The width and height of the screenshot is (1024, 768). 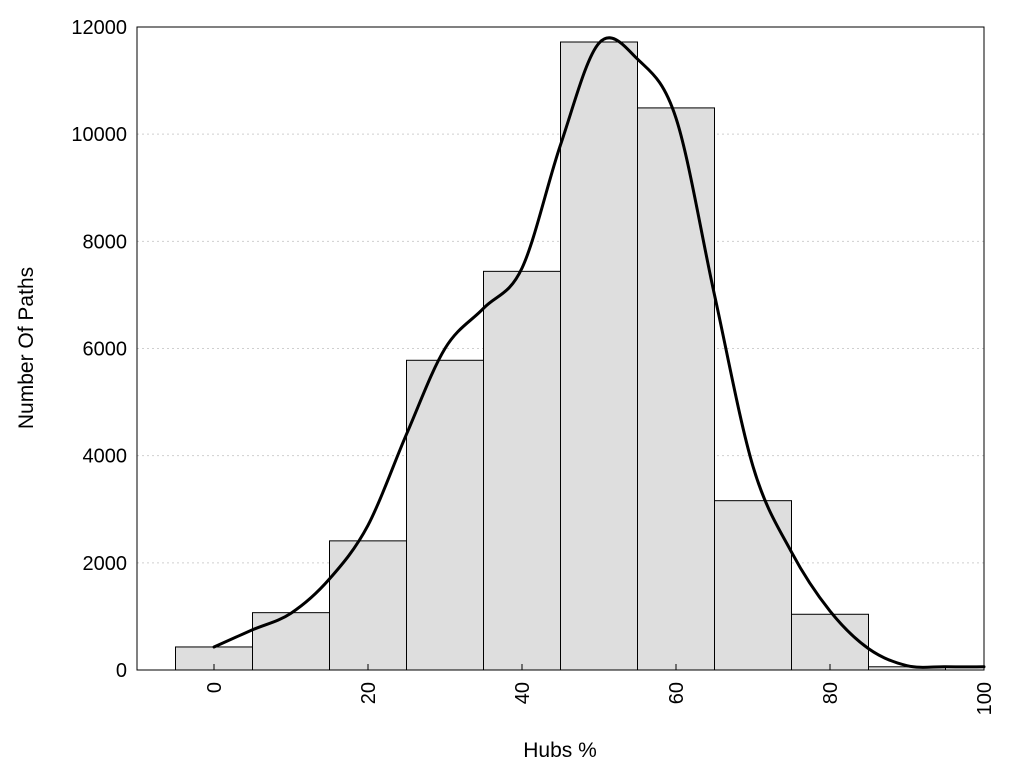 I want to click on y-tick-label: 8000, so click(x=105, y=242).